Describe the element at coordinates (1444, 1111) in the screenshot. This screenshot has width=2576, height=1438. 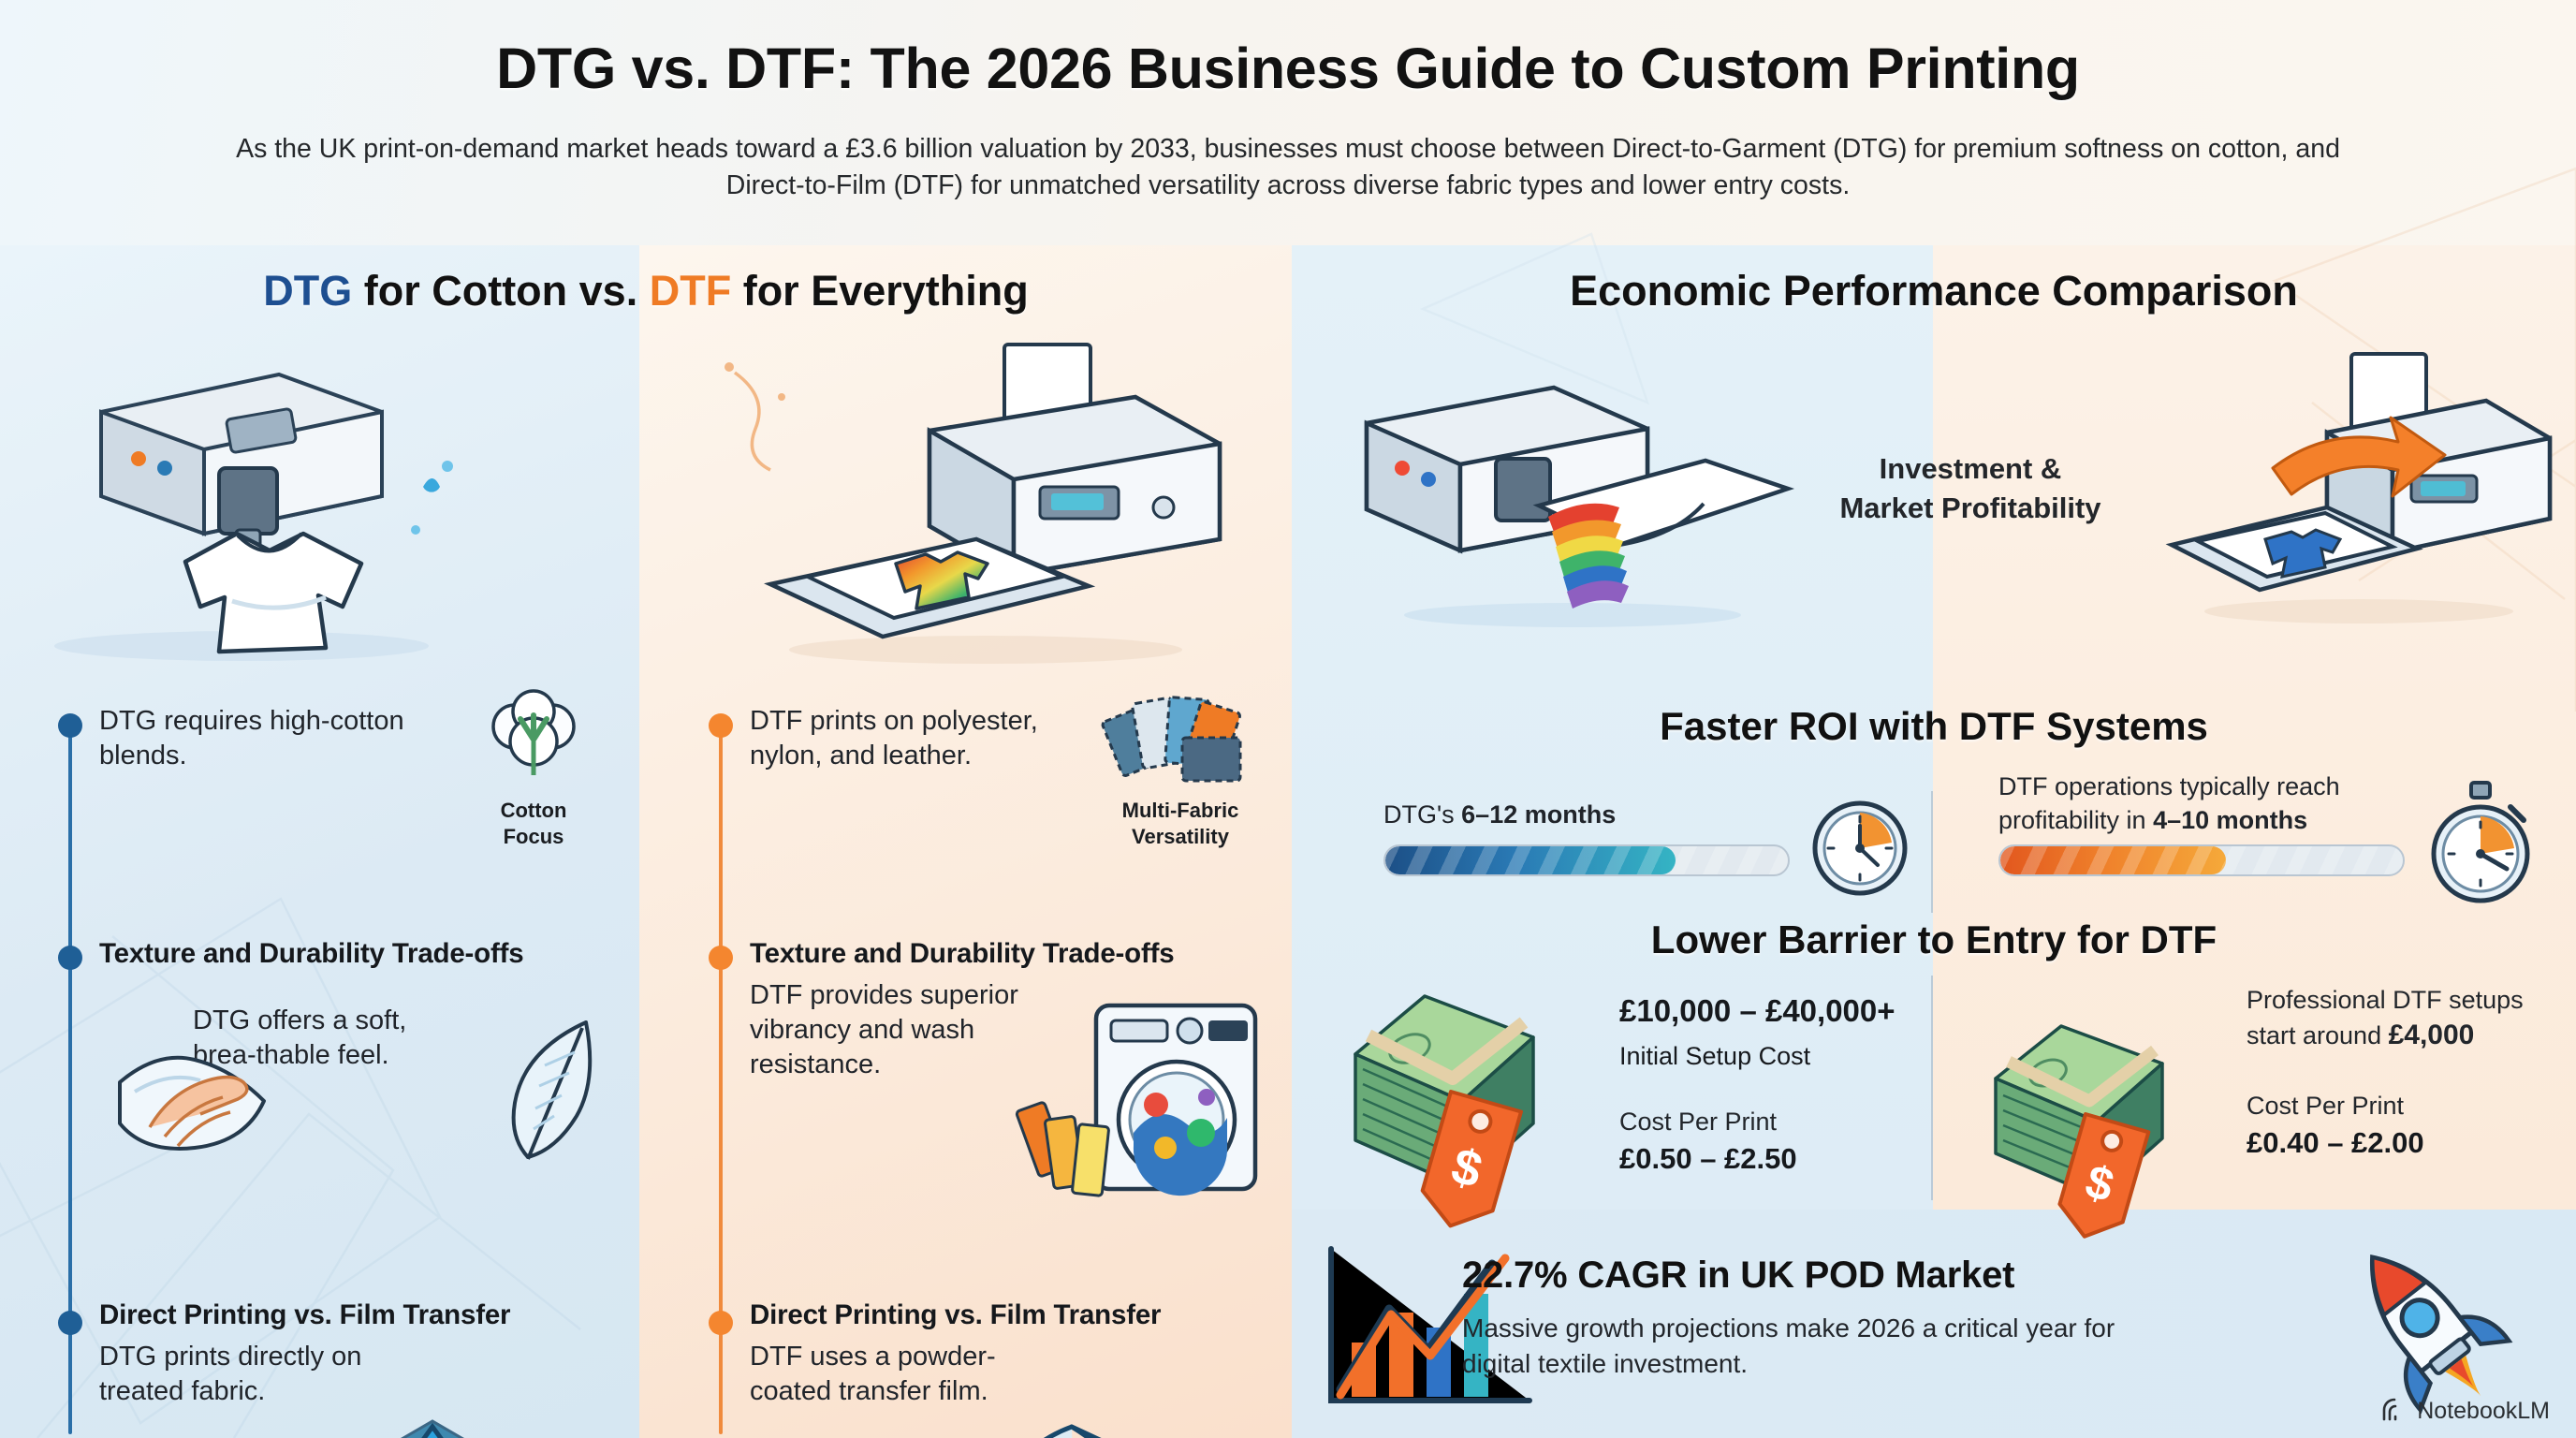
I see `money-stack-price-tag-icon: $` at that location.